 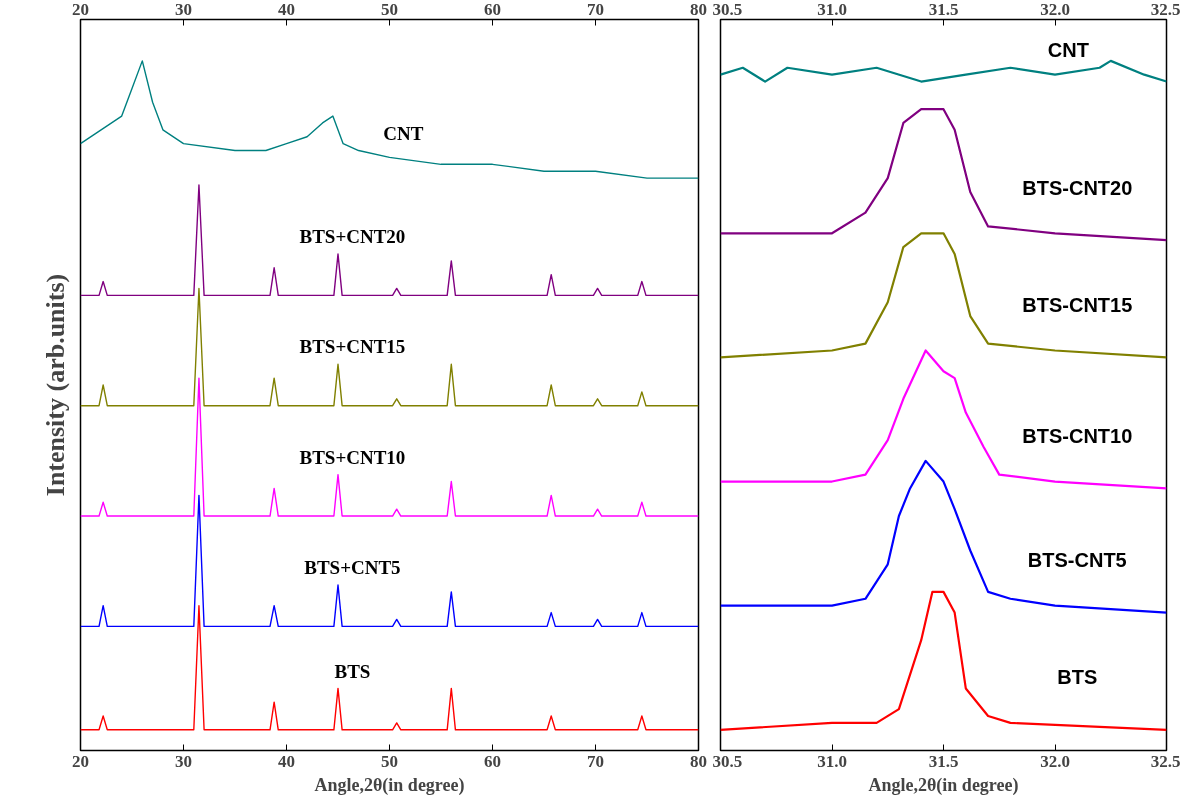 What do you see at coordinates (832, 9) in the screenshot?
I see `x-tick-label: 31.0` at bounding box center [832, 9].